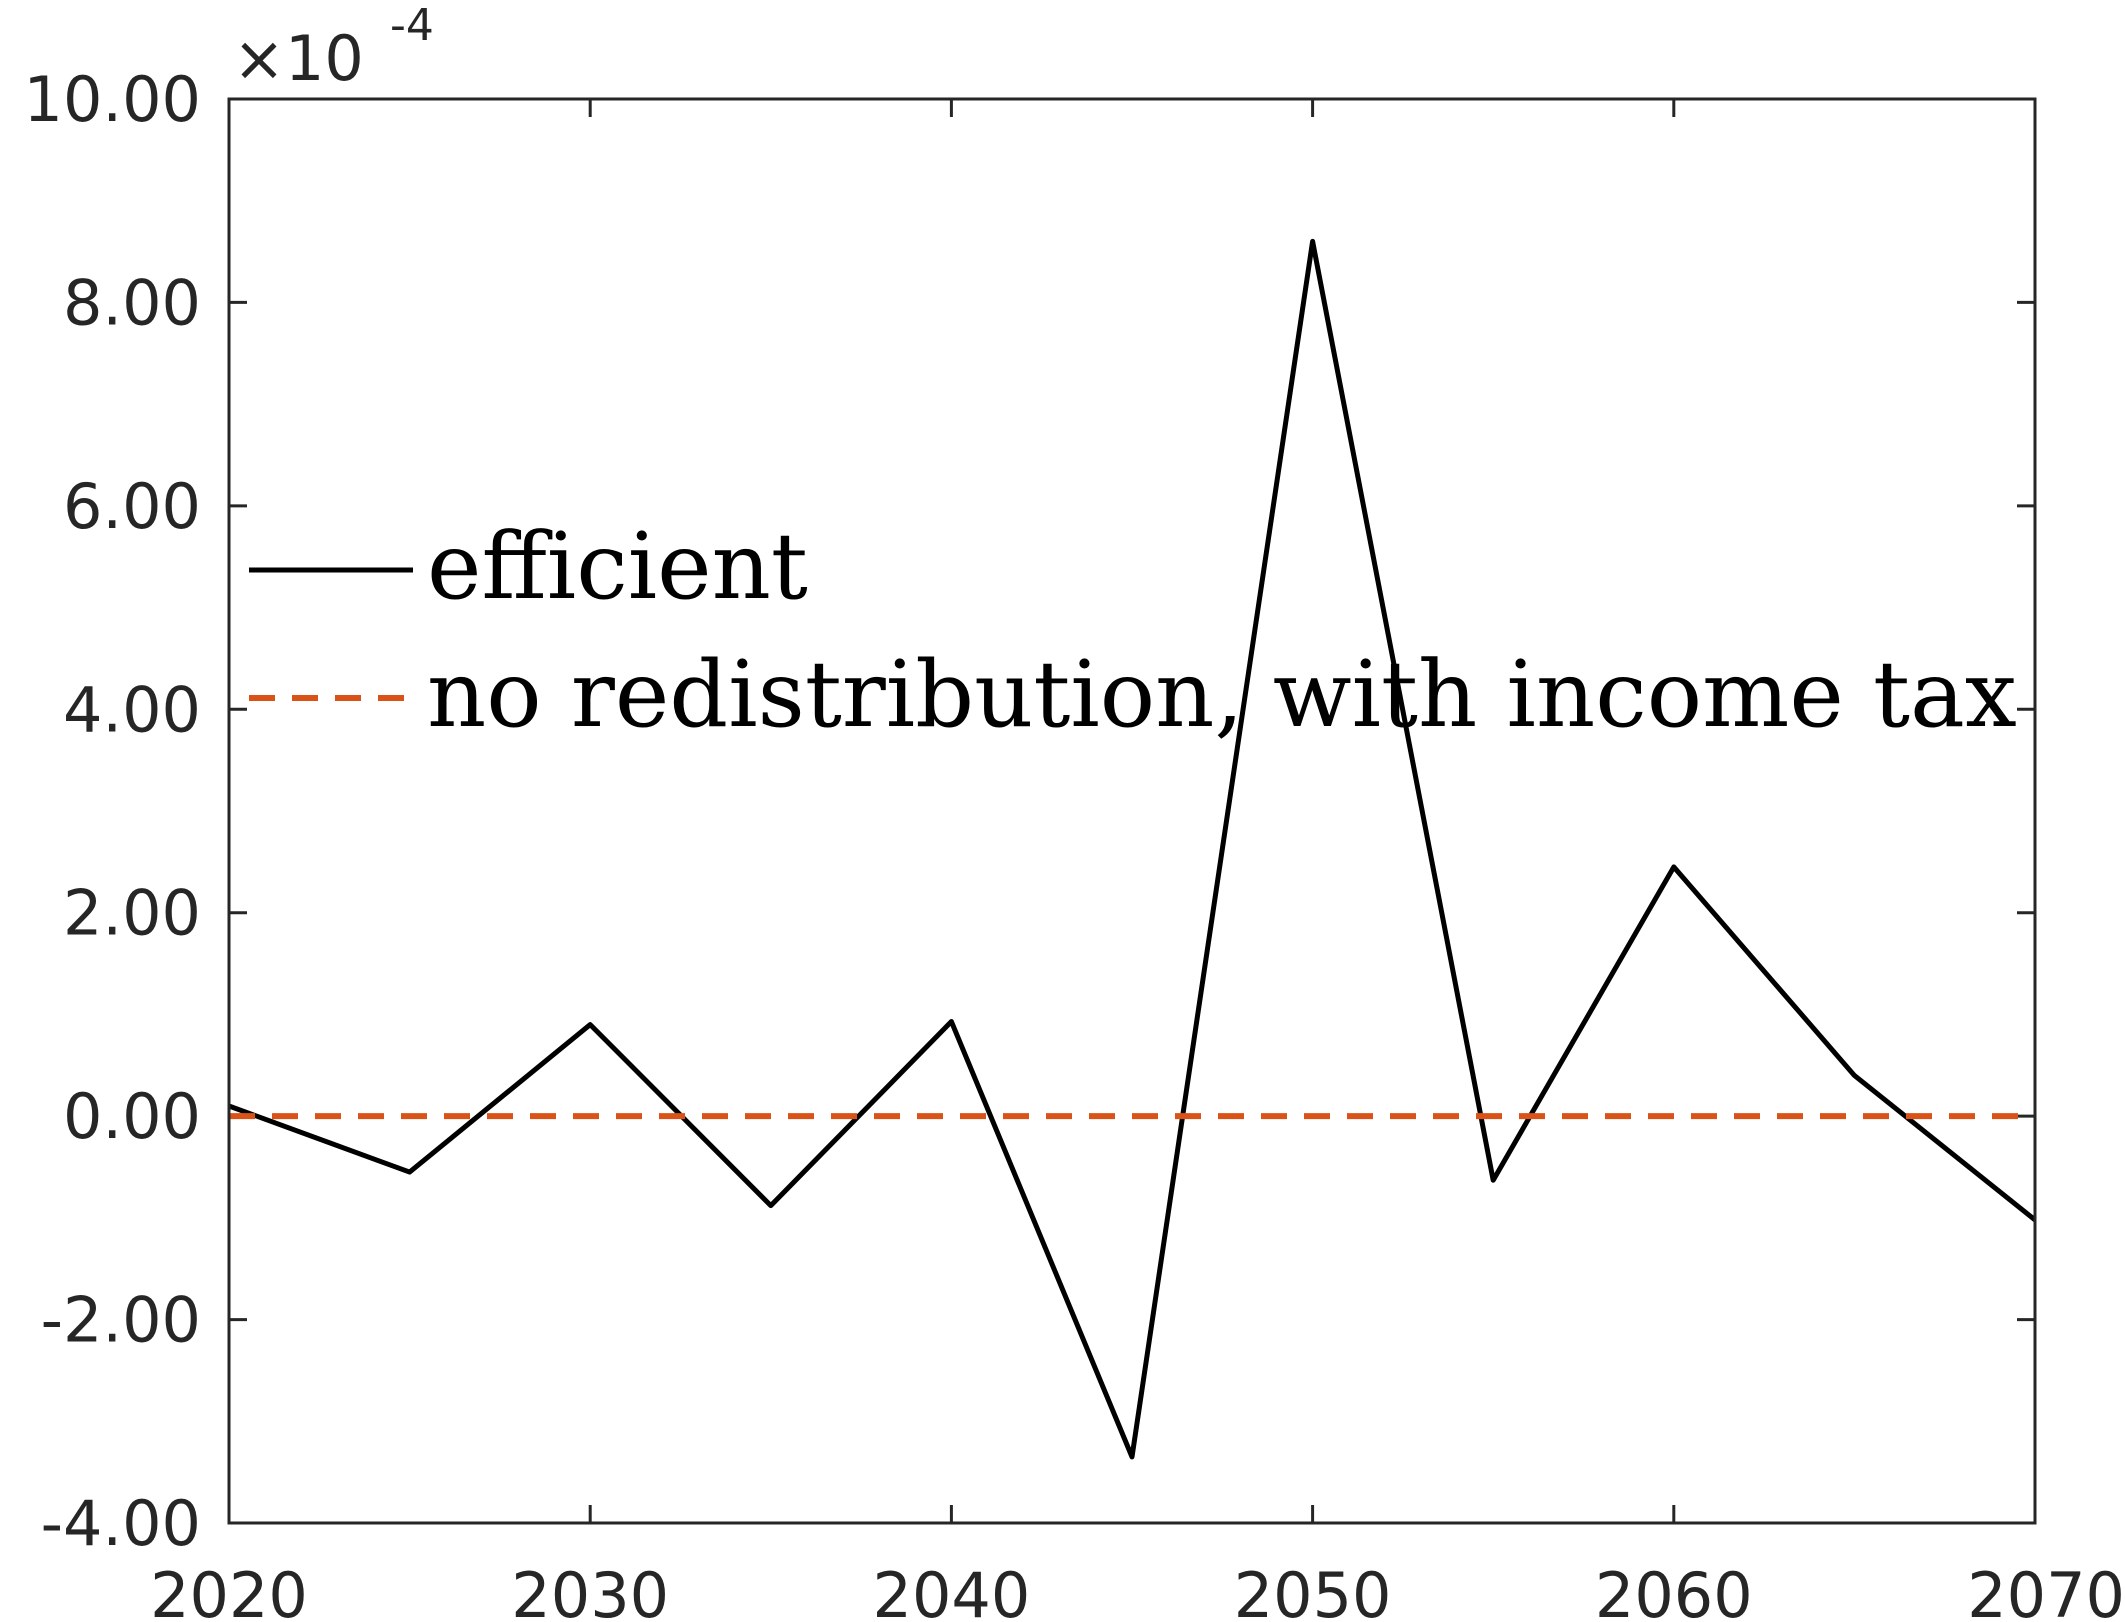 Image resolution: width=2125 pixels, height=1622 pixels. What do you see at coordinates (121, 1523) in the screenshot?
I see `y-tick-label: -4.00` at bounding box center [121, 1523].